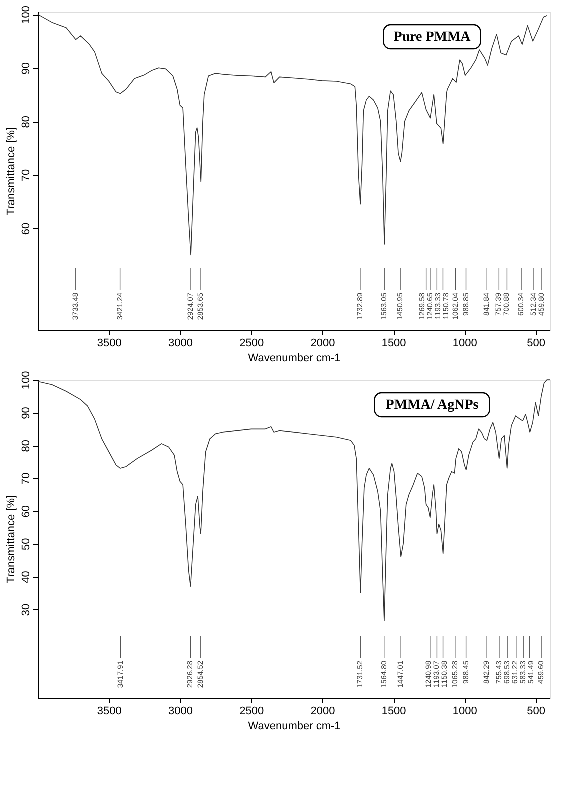 The image size is (571, 787). Describe the element at coordinates (26, 610) in the screenshot. I see `y-tick-label: 30` at that location.